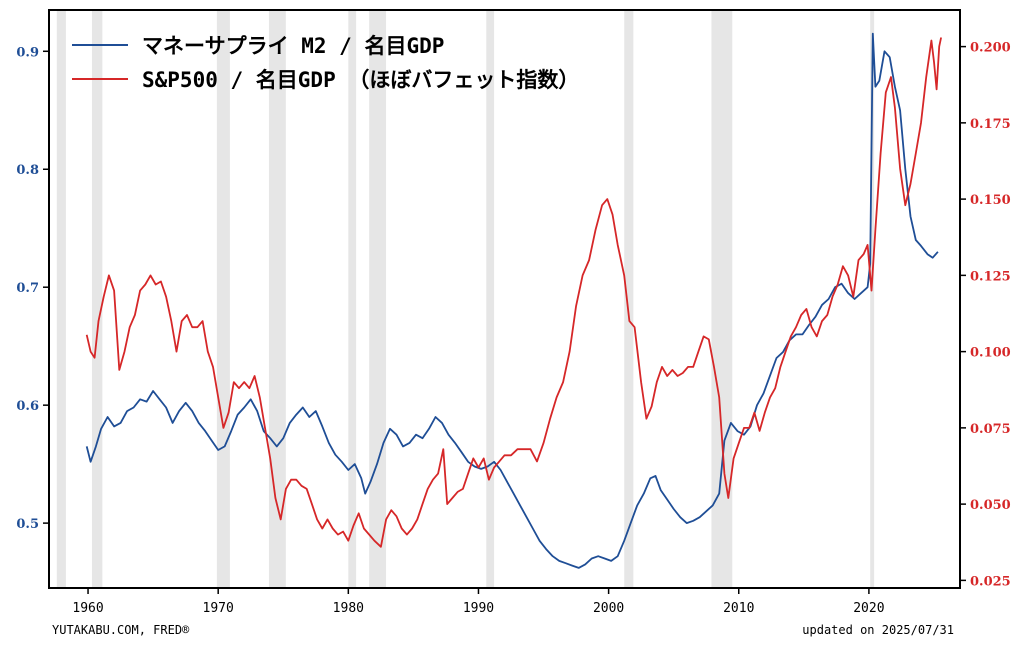  I want to click on left-y-axis: 0.5 0.6 0.7 0.8 0.9, so click(32, 288).